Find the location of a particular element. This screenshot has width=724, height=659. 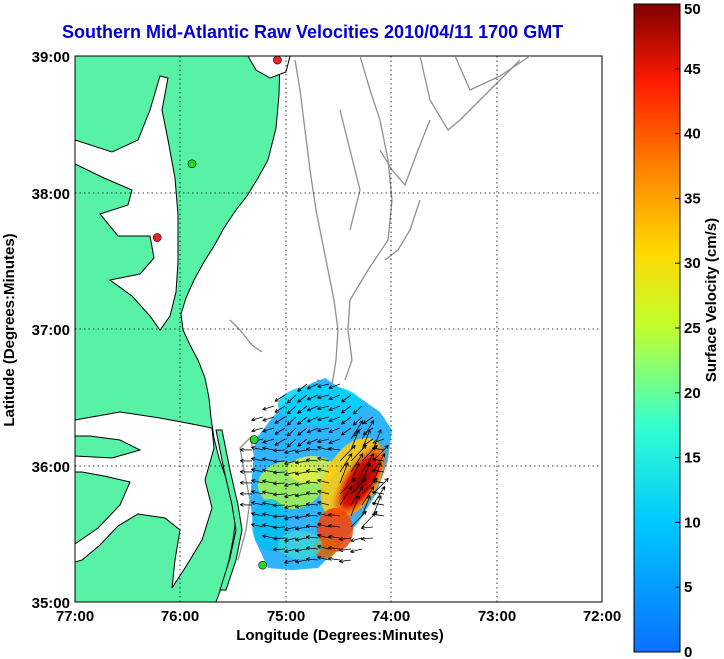

colorbar-tick-label: 15 is located at coordinates (692, 458).